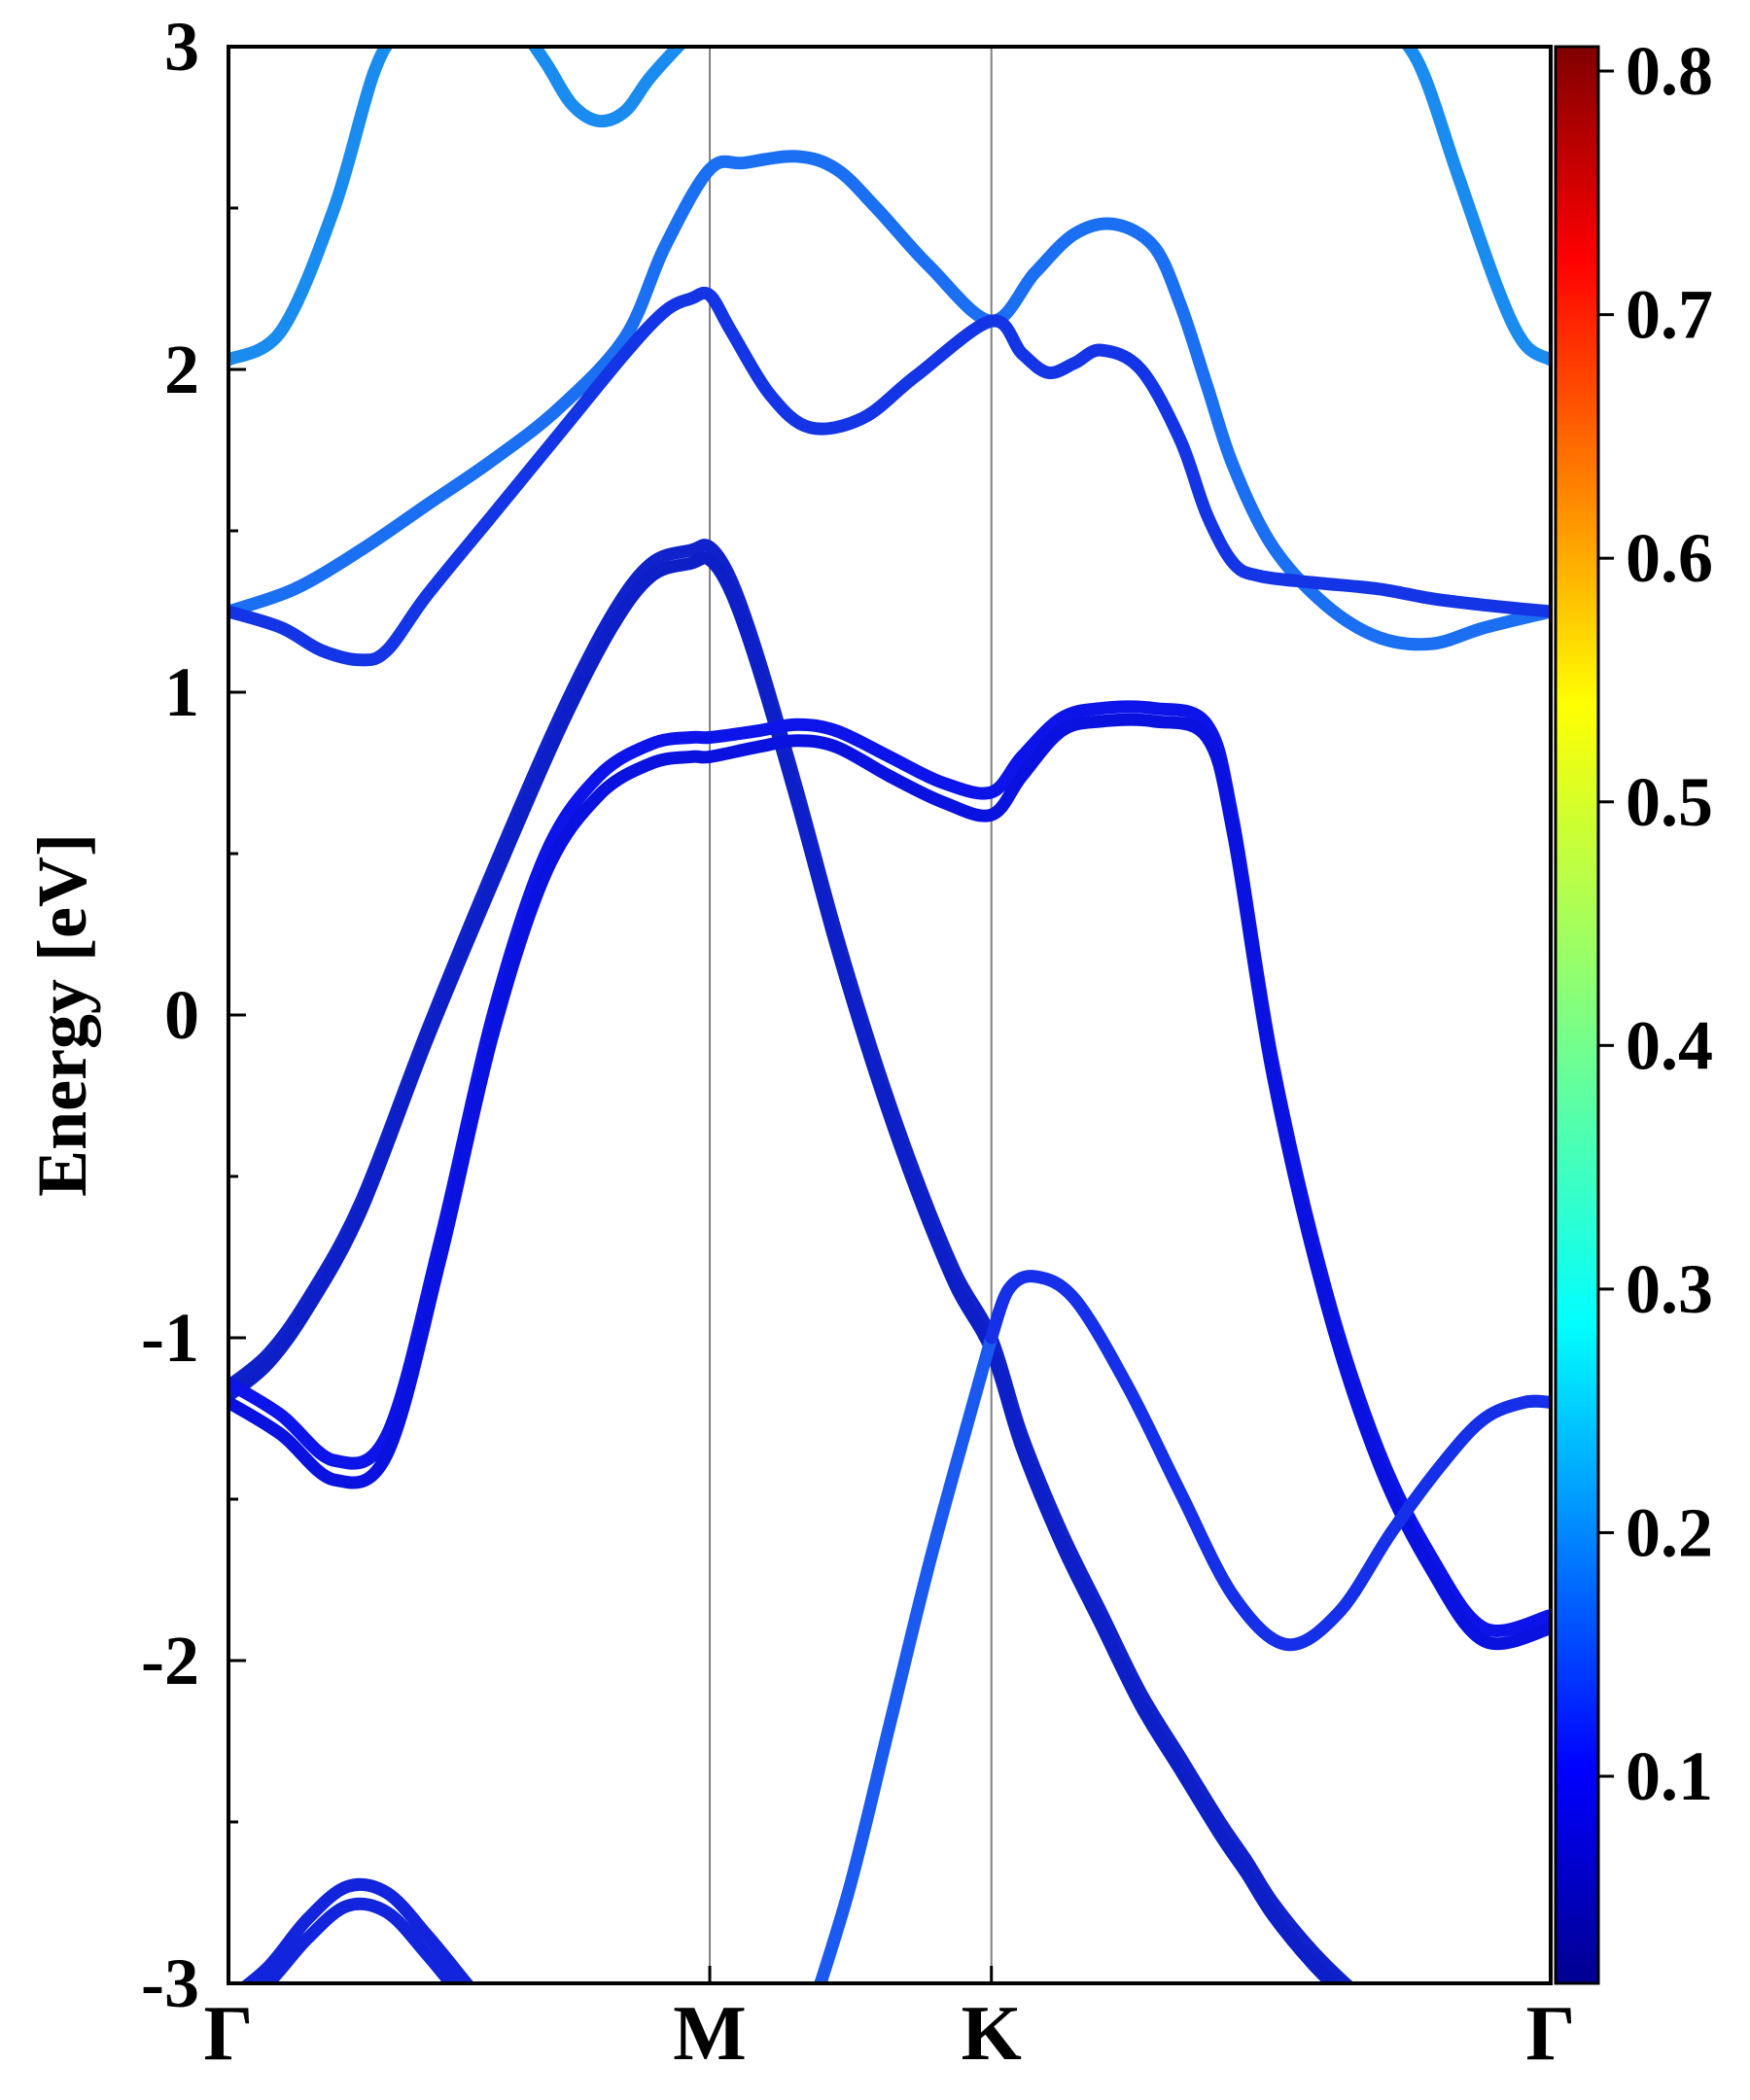 Image resolution: width=1750 pixels, height=2100 pixels. I want to click on y-tick-label: 2, so click(181, 369).